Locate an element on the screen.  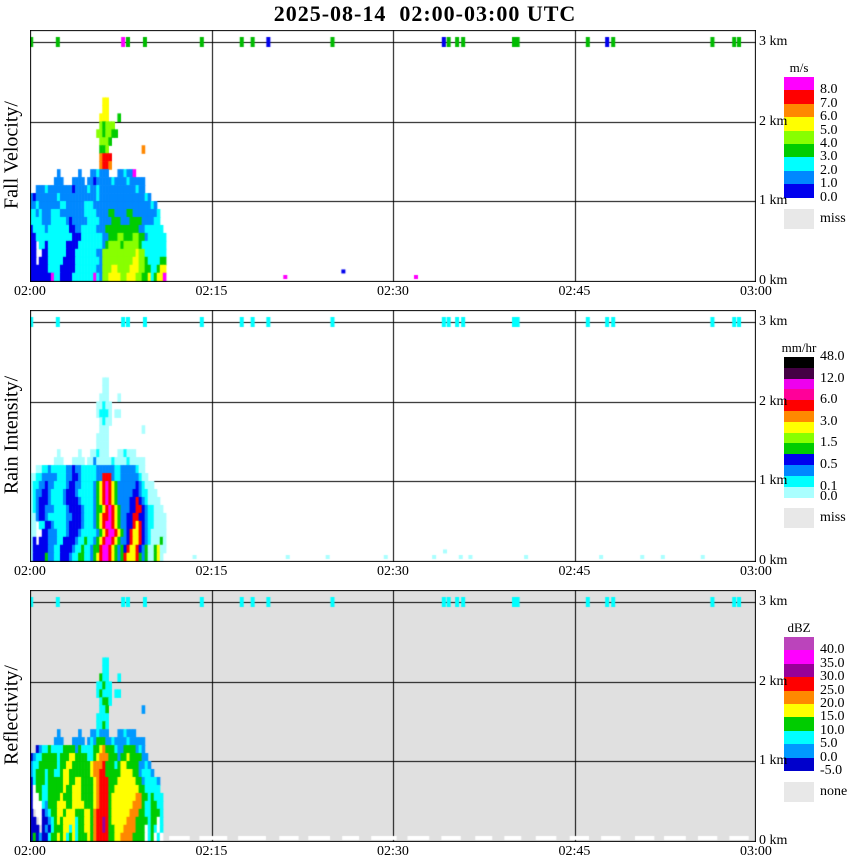
legend-value-label: -5.0 is located at coordinates (831, 770).